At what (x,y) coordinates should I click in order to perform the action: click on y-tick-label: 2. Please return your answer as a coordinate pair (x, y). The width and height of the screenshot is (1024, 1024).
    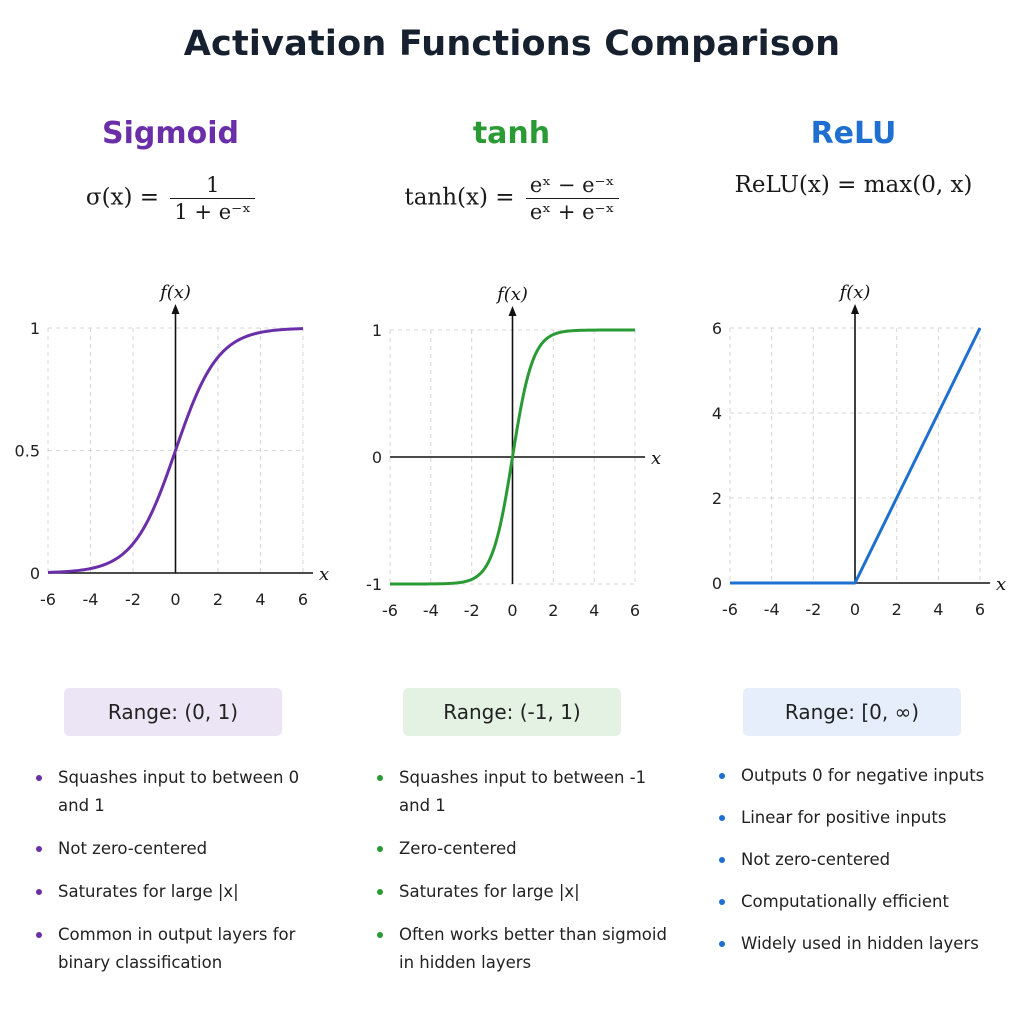
    Looking at the image, I should click on (717, 498).